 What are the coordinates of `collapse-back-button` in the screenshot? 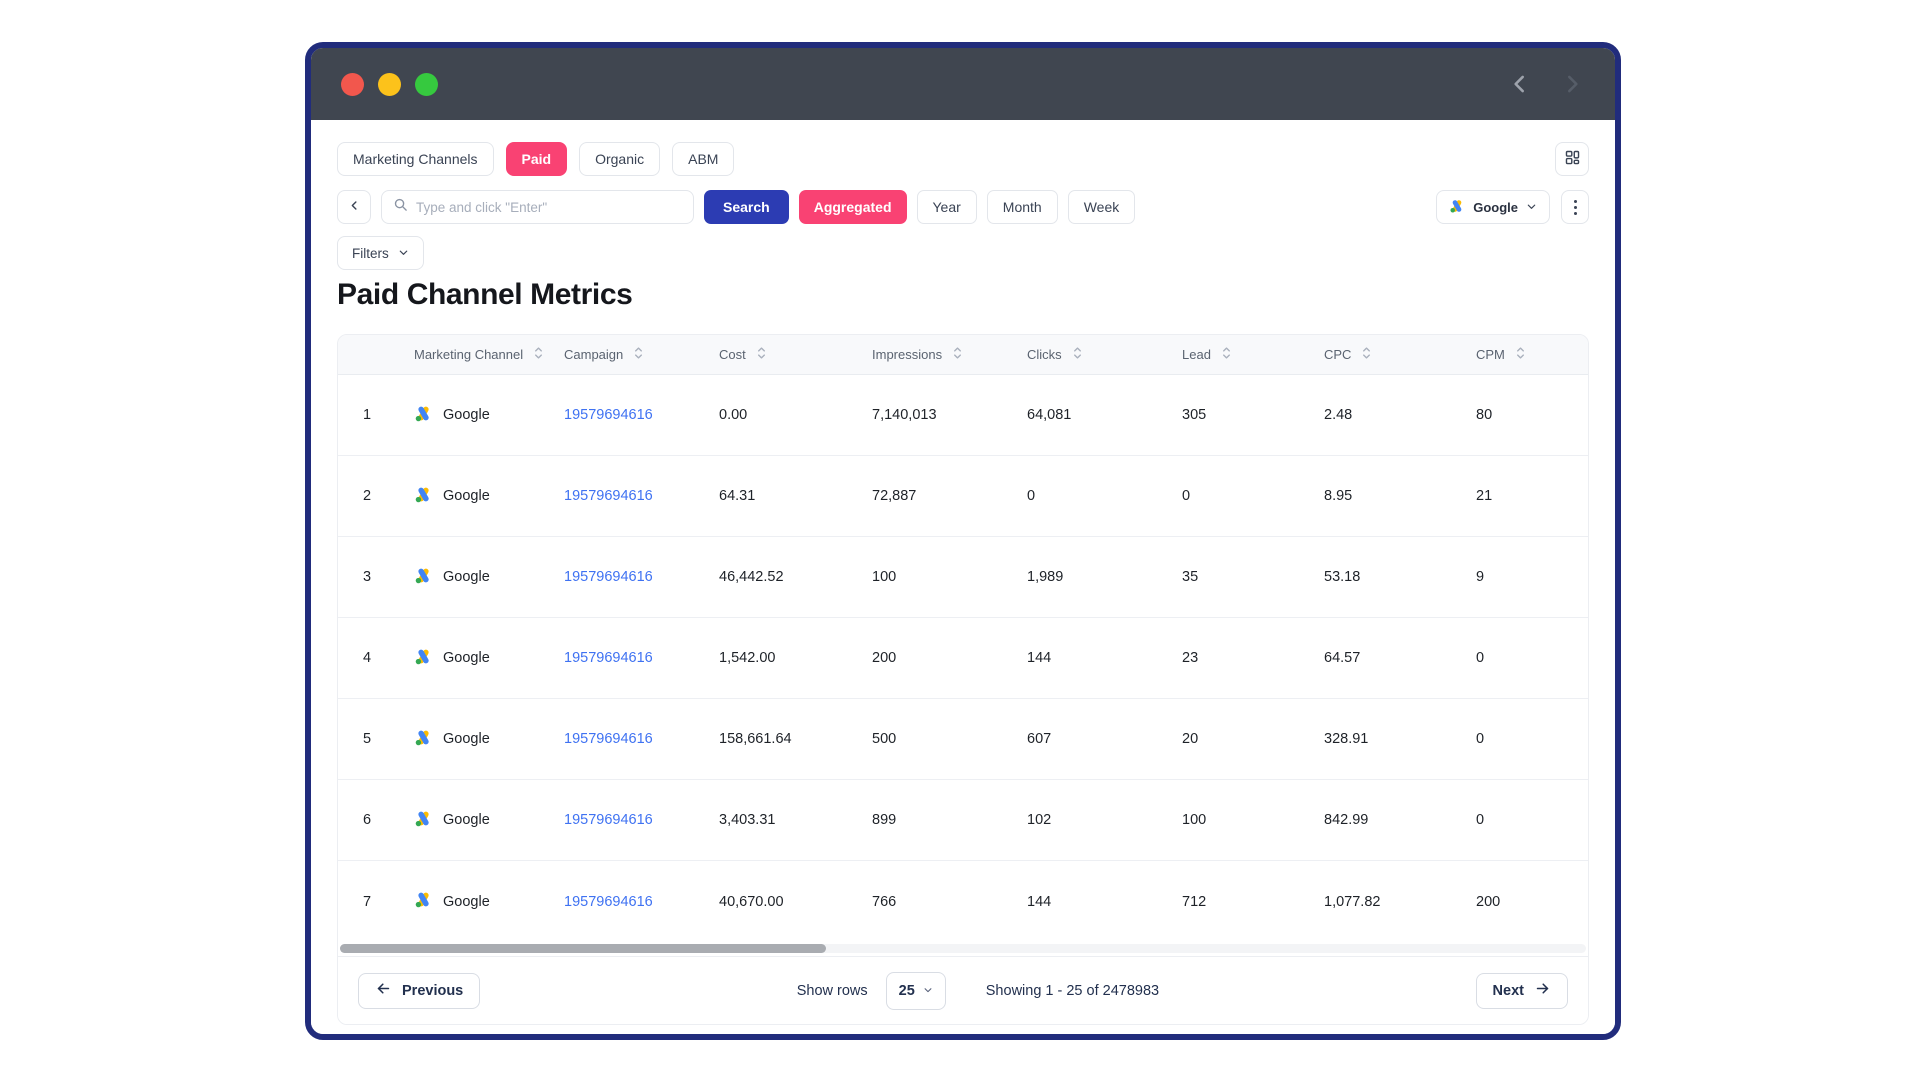 It's located at (354, 207).